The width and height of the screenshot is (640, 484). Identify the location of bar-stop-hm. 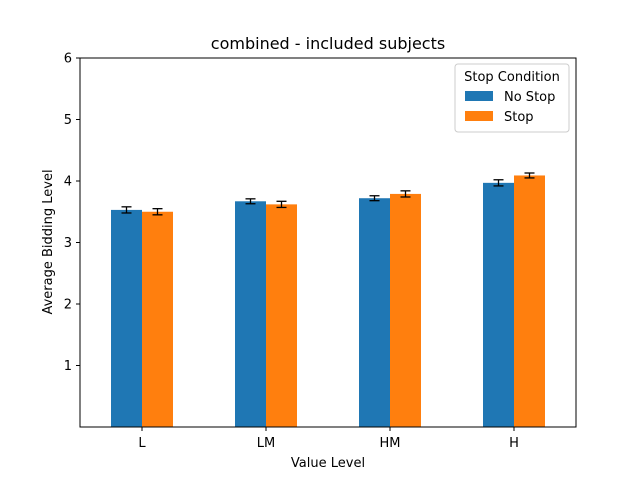
(405, 310).